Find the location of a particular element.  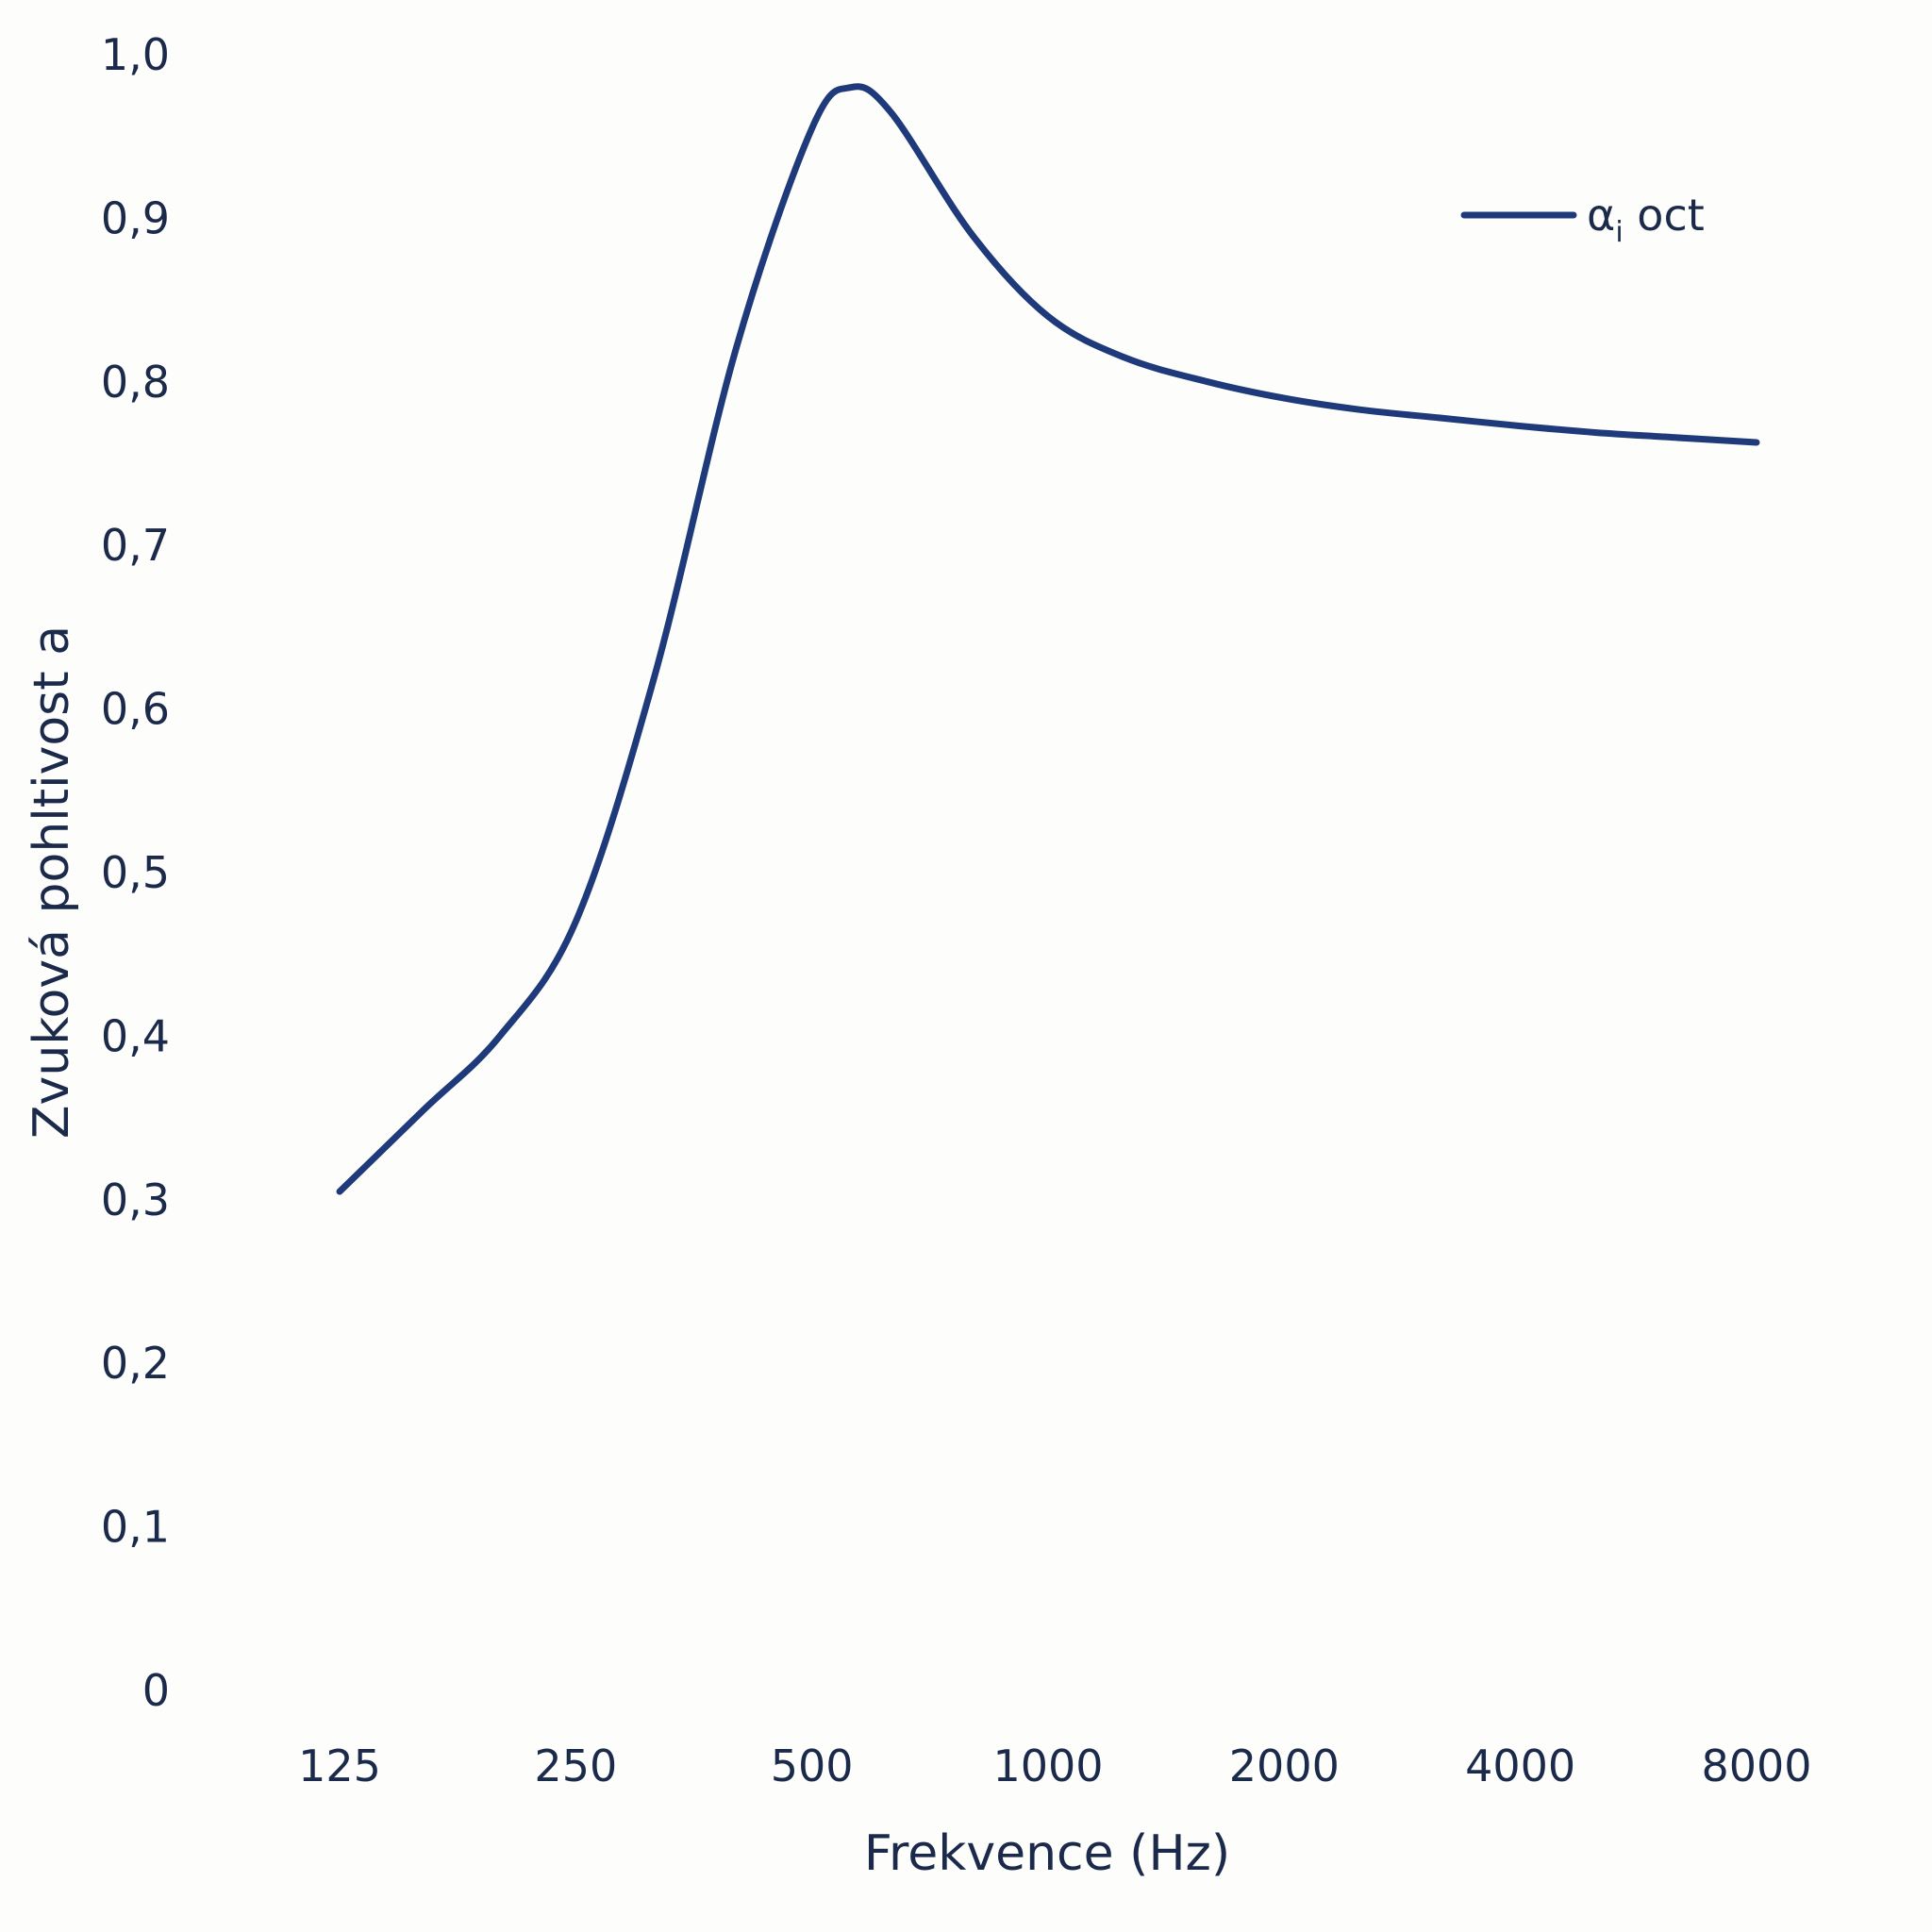

legend-label-base: α is located at coordinates (1601, 216).